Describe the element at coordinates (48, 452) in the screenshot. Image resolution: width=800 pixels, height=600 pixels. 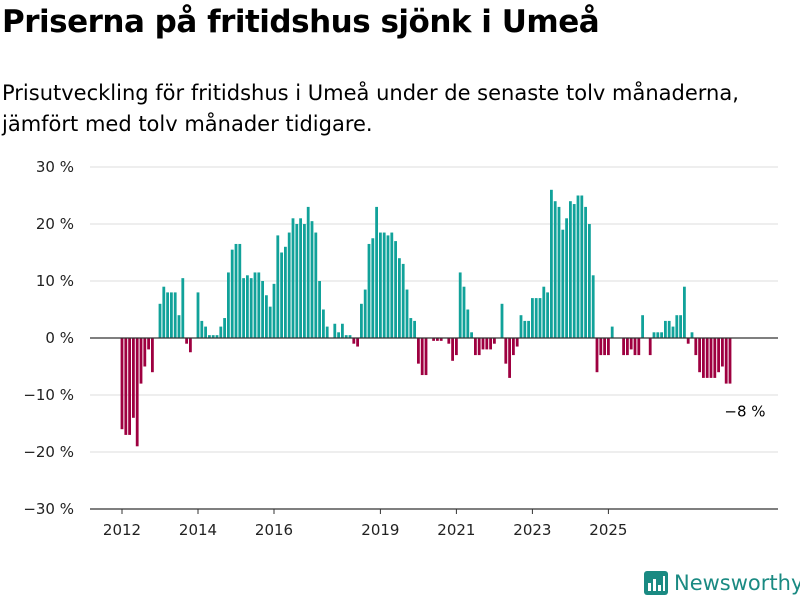
I see `y-tick-label: −20 %` at that location.